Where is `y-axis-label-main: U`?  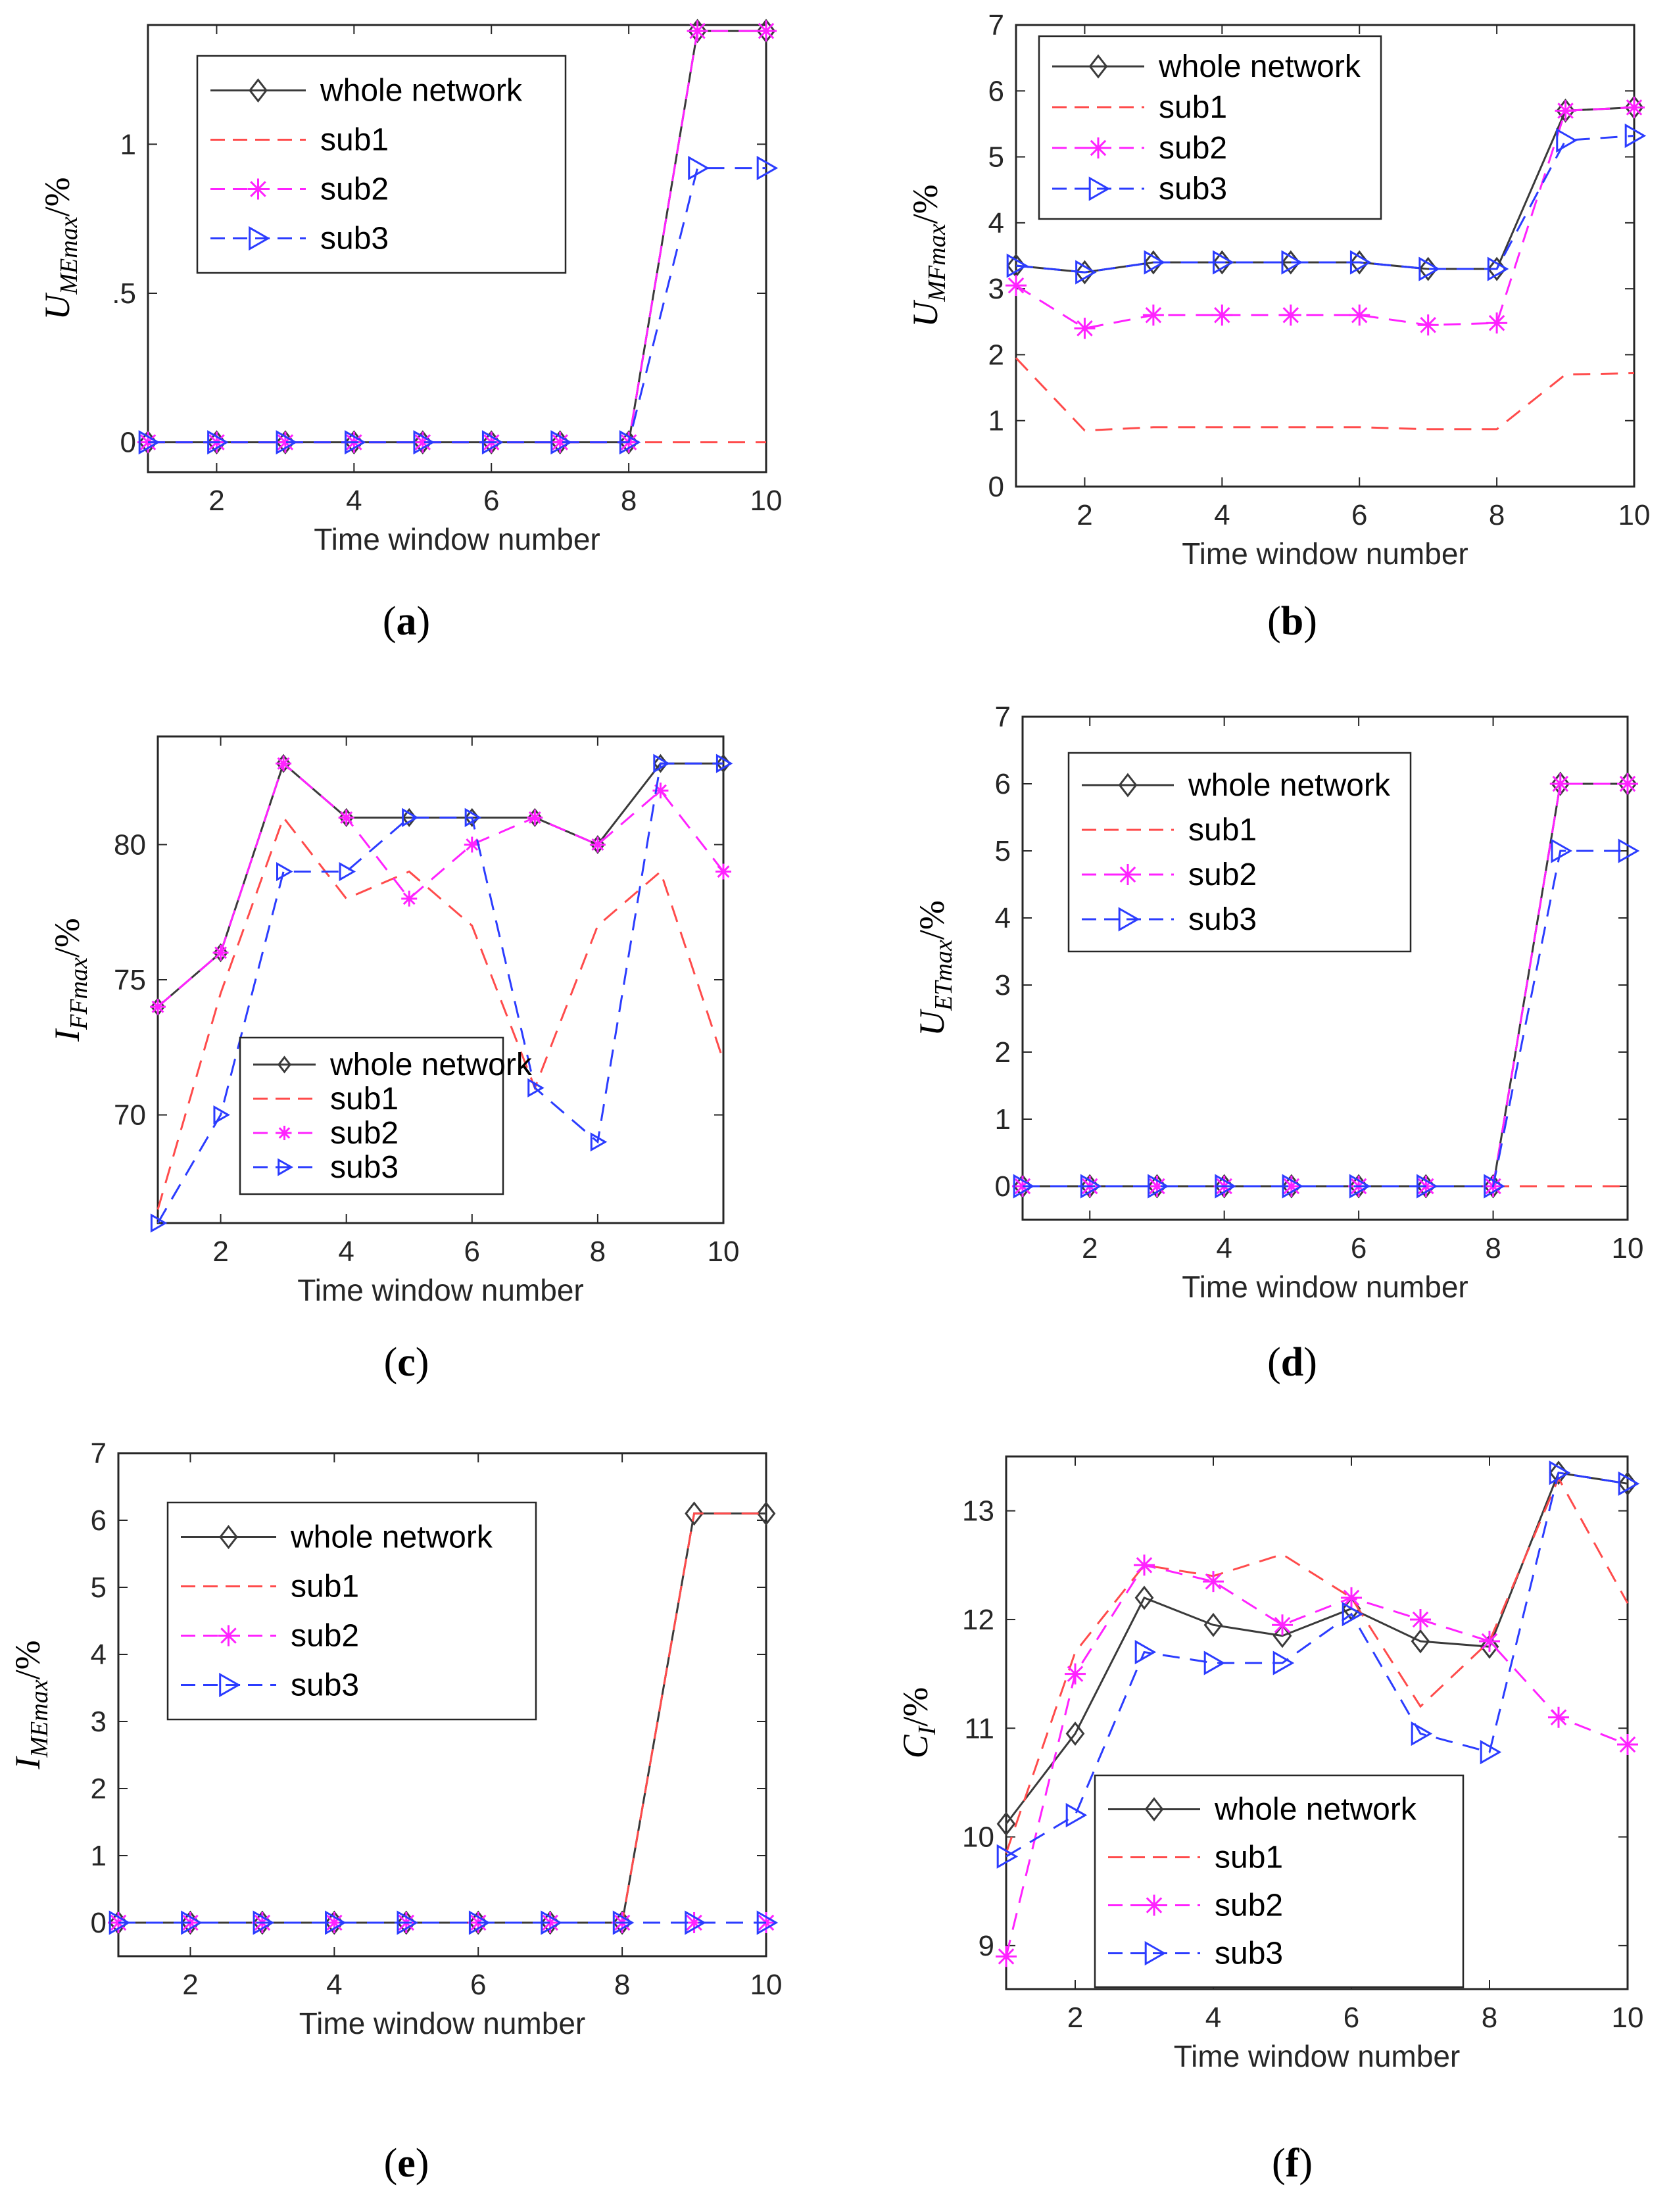
y-axis-label-main: U is located at coordinates (925, 313).